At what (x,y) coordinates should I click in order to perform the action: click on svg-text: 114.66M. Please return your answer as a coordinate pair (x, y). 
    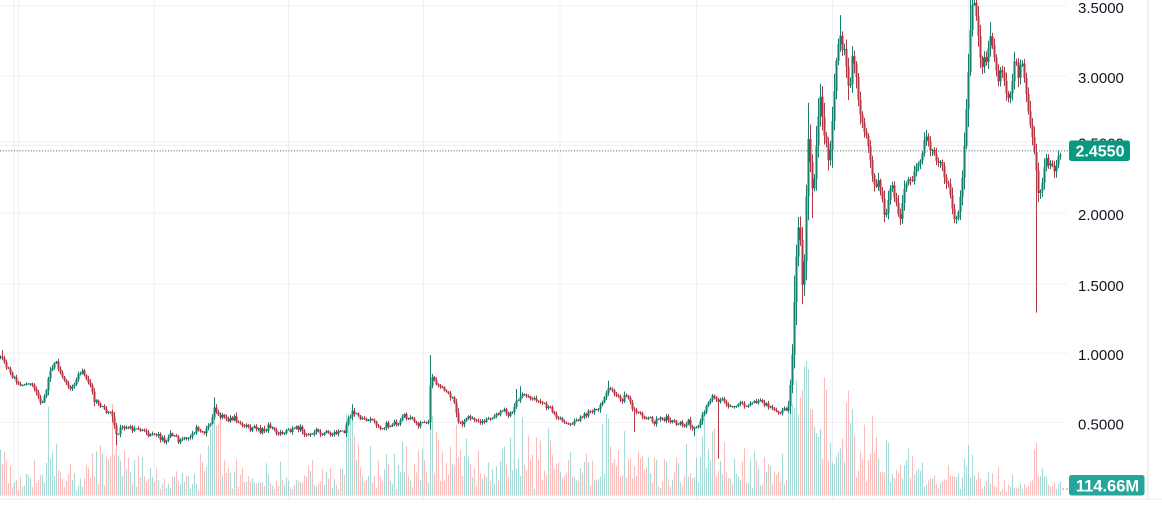
    Looking at the image, I should click on (1107, 486).